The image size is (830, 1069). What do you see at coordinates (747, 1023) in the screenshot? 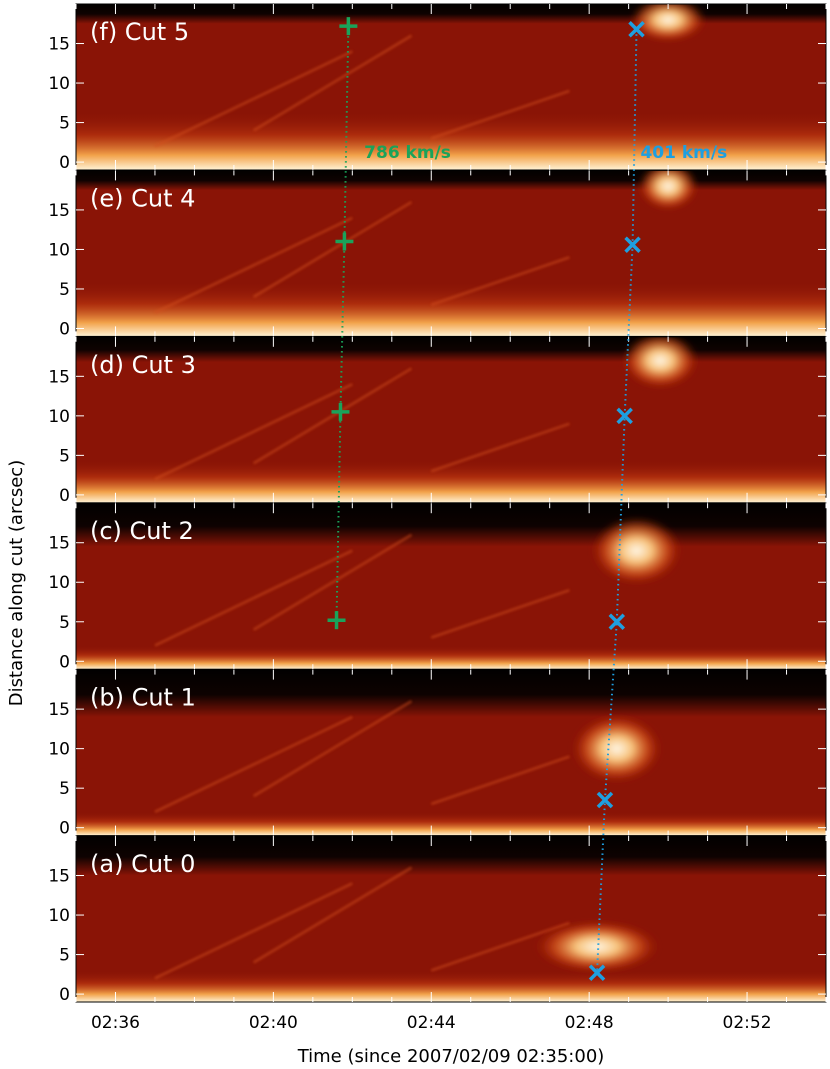
I see `x-tick-label: 02:52` at bounding box center [747, 1023].